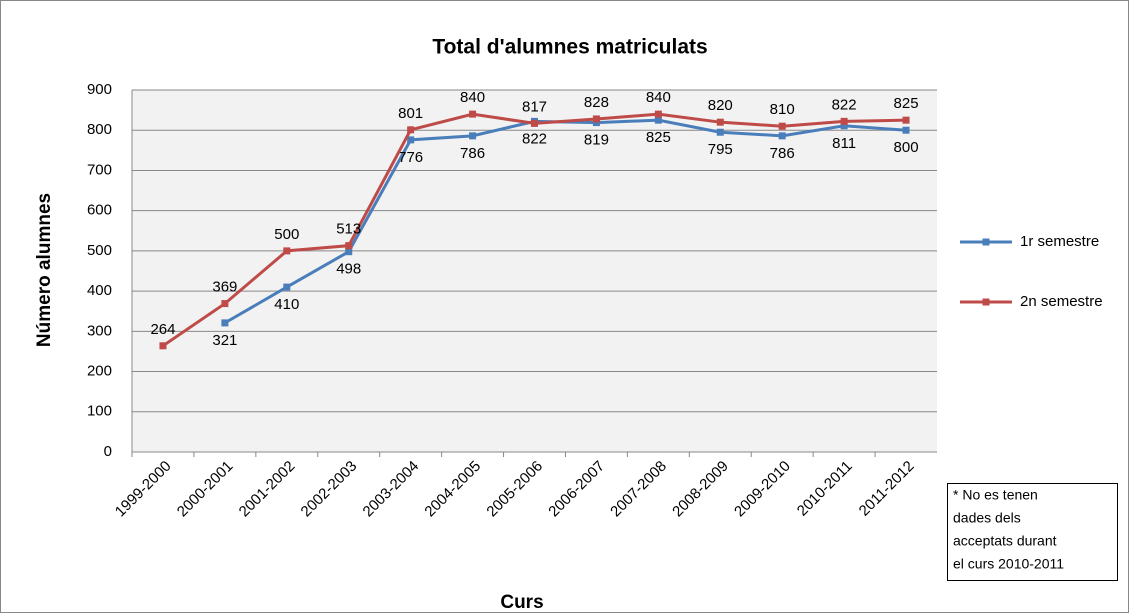 This screenshot has height=613, width=1129. What do you see at coordinates (844, 143) in the screenshot?
I see `data-label: 811` at bounding box center [844, 143].